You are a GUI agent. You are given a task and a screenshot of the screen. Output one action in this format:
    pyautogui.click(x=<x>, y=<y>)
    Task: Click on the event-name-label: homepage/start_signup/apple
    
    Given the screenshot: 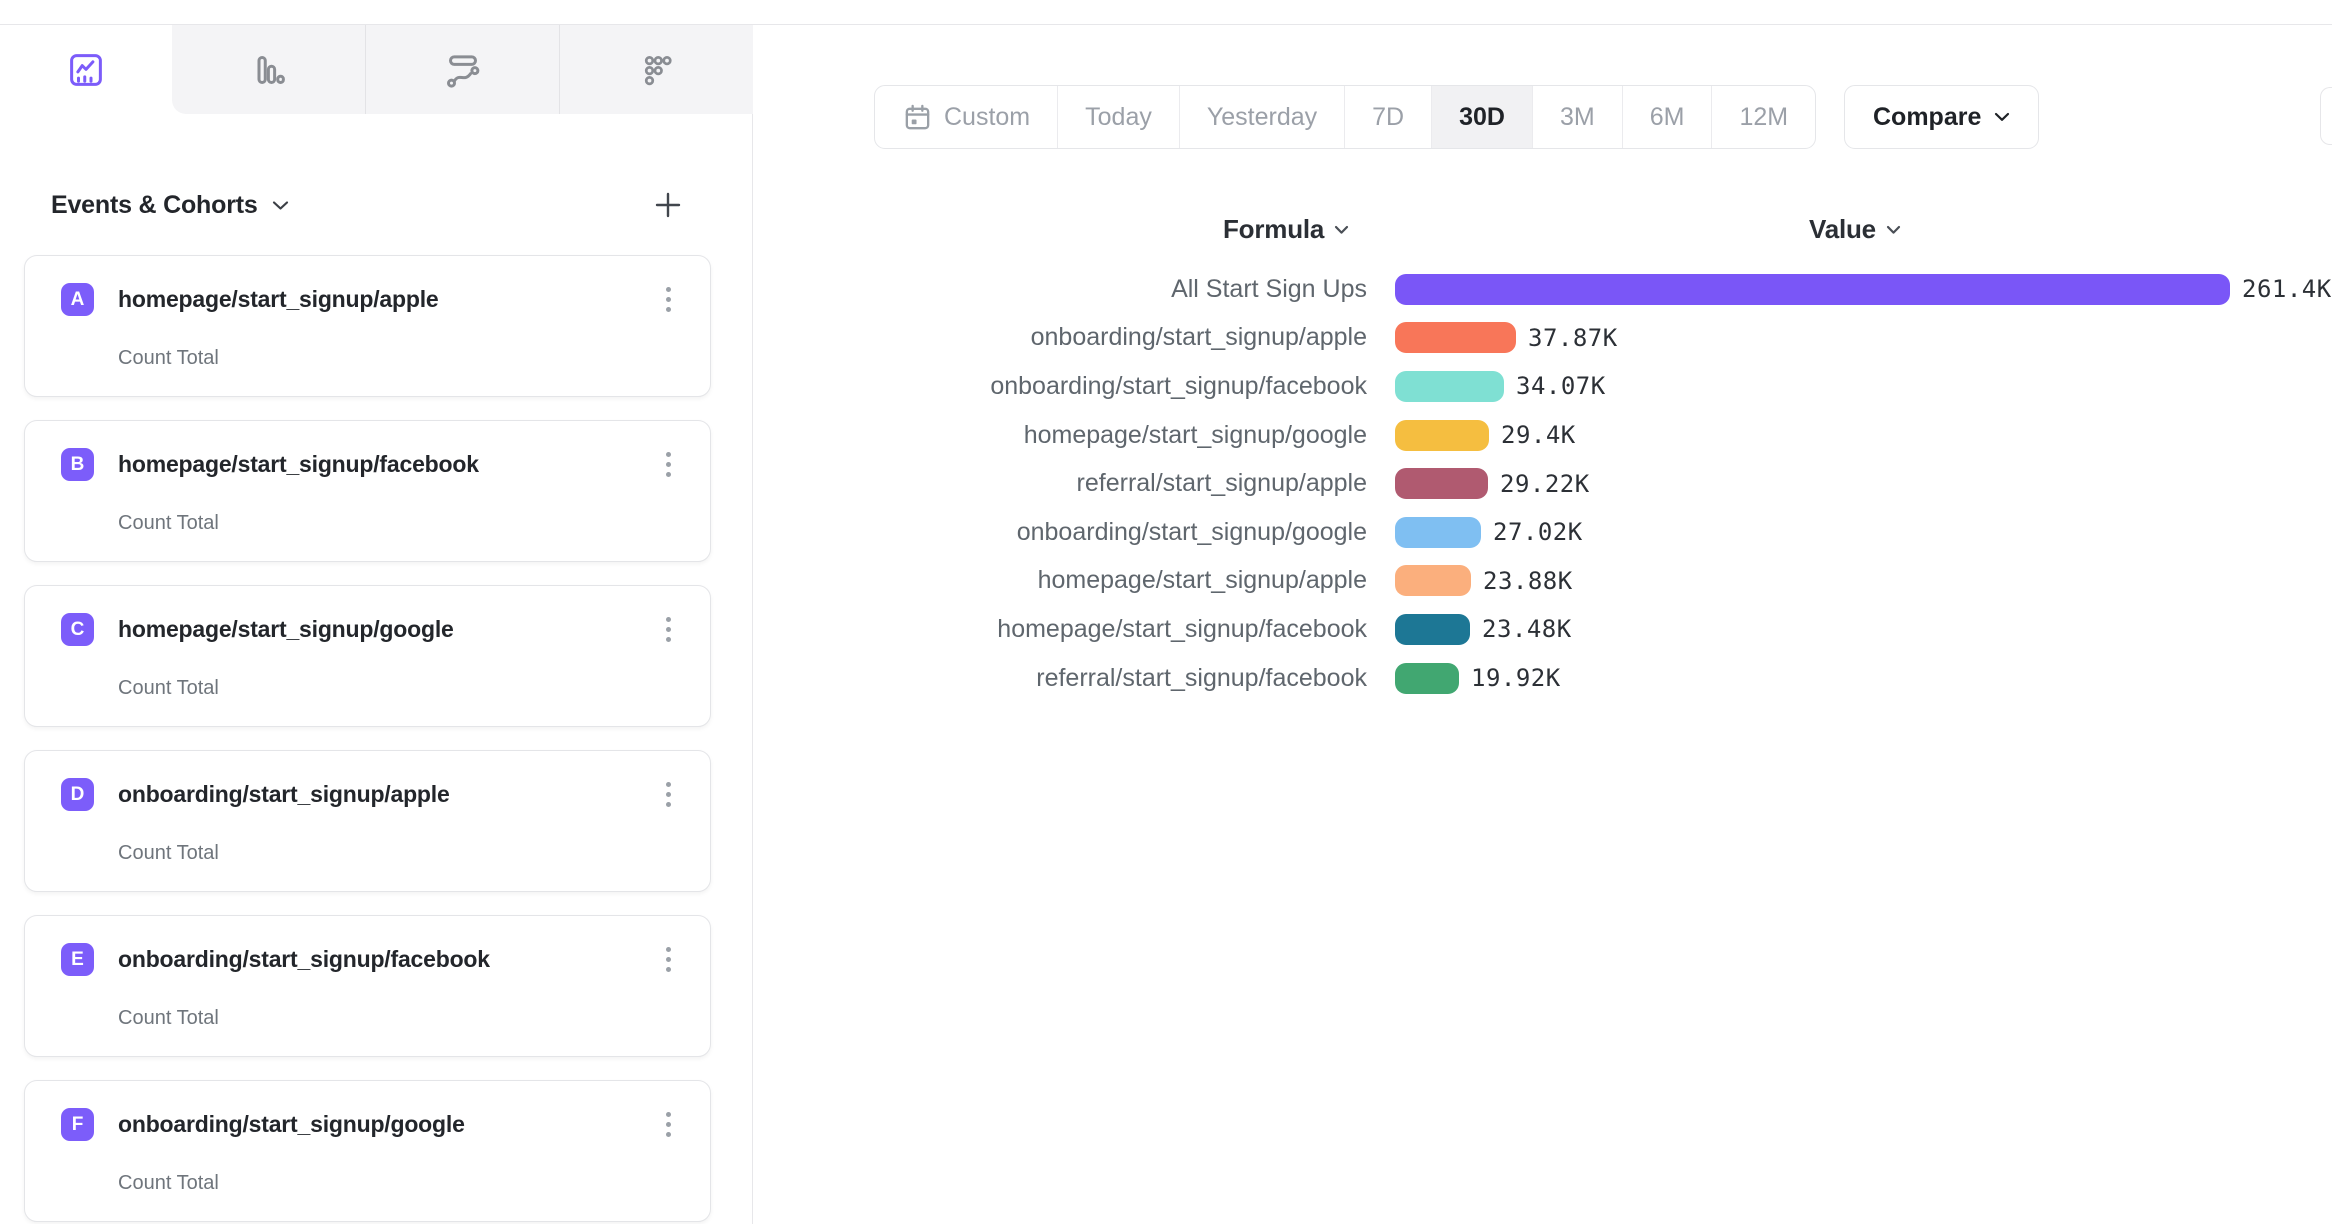 What is the action you would take?
    pyautogui.click(x=278, y=299)
    